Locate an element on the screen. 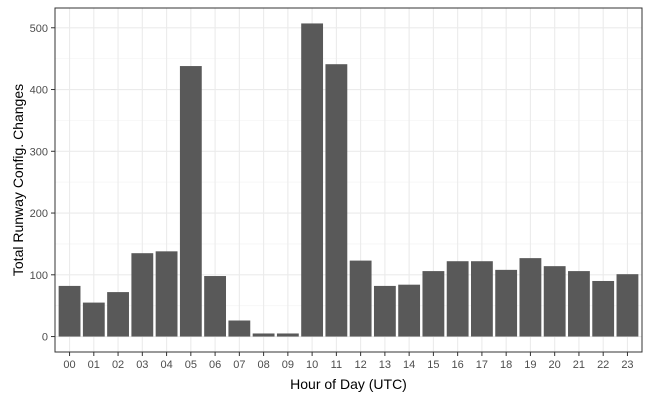 The width and height of the screenshot is (650, 405). x-tick-label: 00 is located at coordinates (69, 365).